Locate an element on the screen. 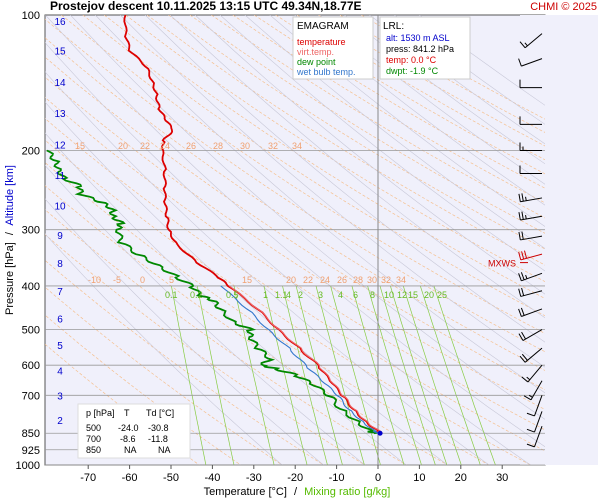 The image size is (600, 500). table-cell: 500 is located at coordinates (93, 428).